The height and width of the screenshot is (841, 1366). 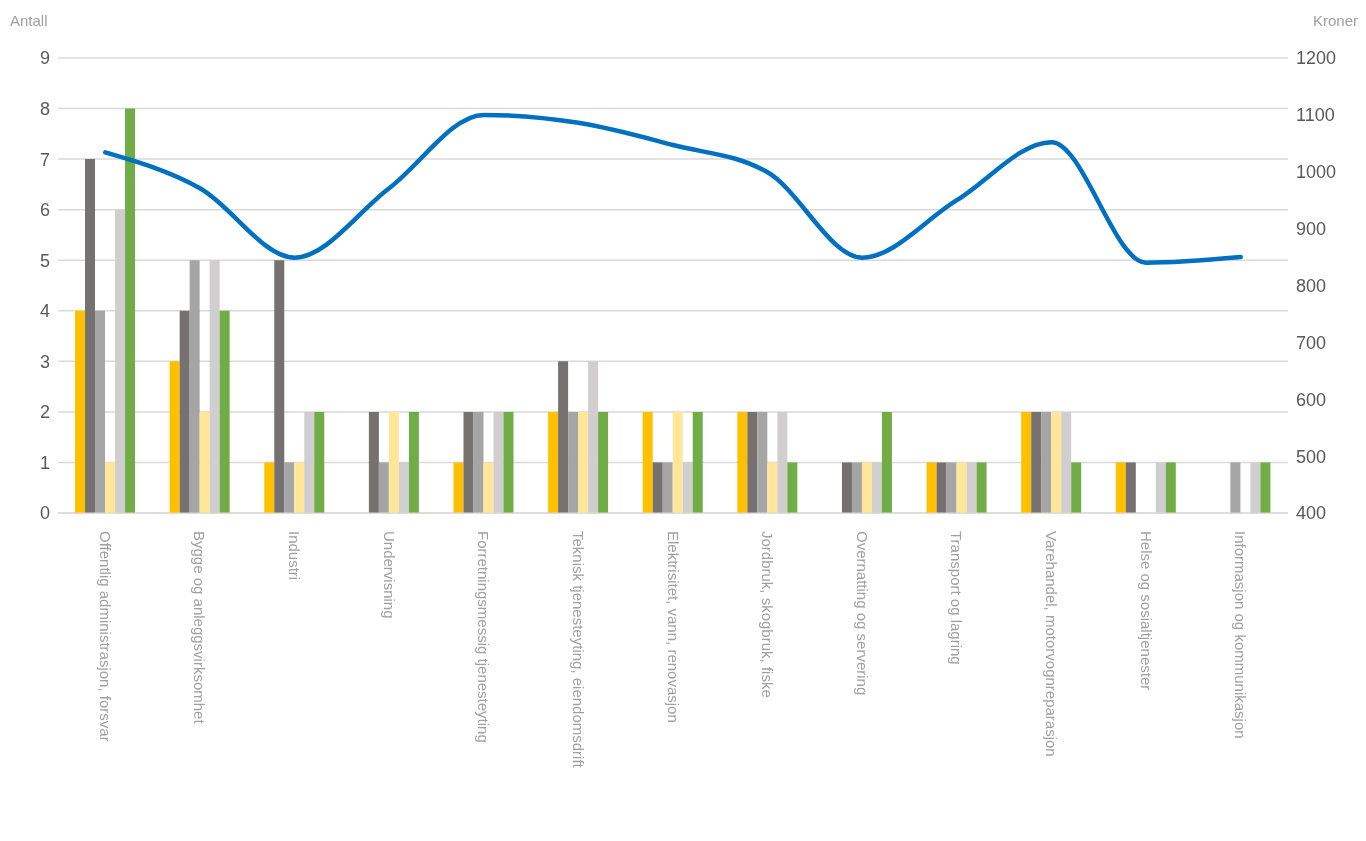 I want to click on y-tick-label: 2, so click(x=44, y=412).